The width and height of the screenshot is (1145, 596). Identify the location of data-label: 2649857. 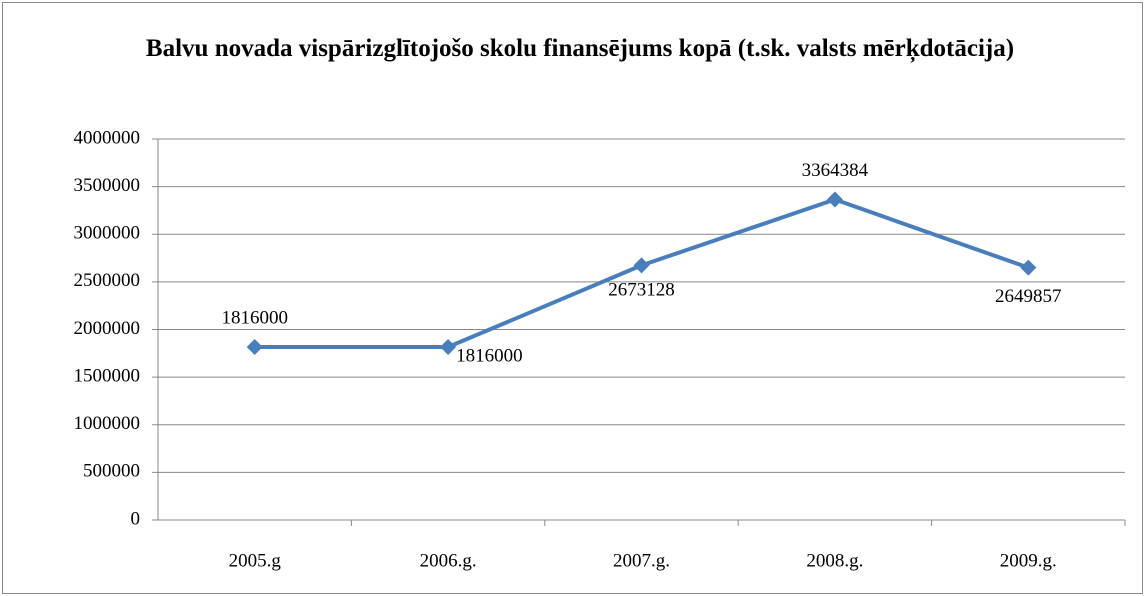
(1028, 296).